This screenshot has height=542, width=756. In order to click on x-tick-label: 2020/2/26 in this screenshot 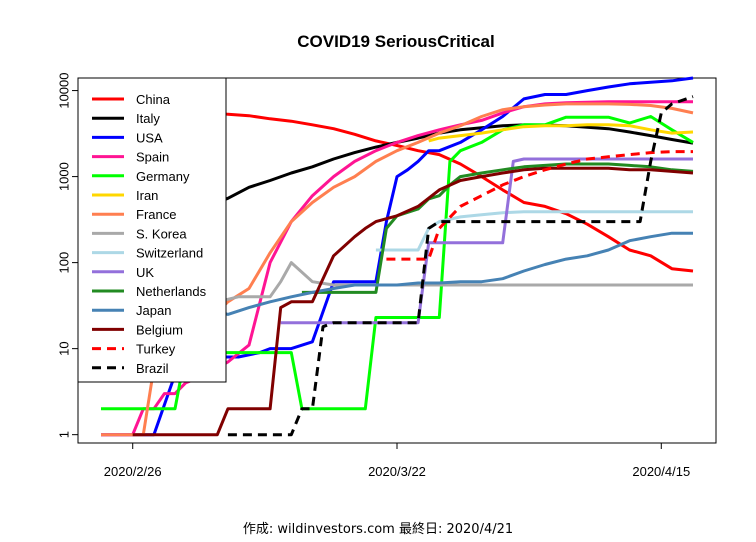, I will do `click(133, 471)`.